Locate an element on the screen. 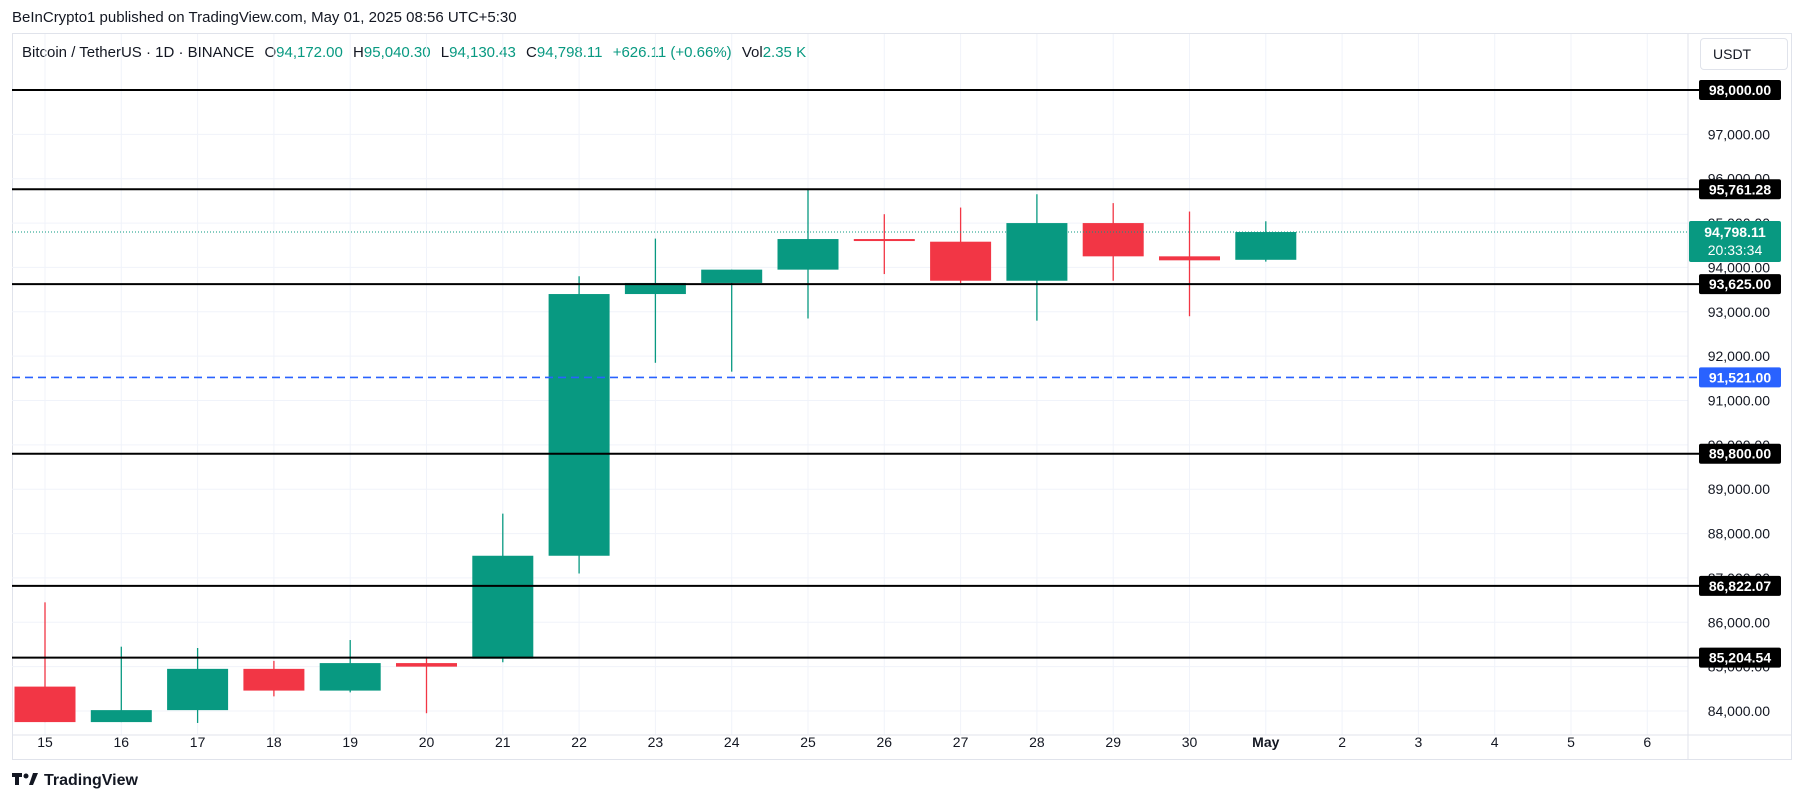 This screenshot has height=803, width=1804. low-value: 94,130.43 is located at coordinates (482, 52).